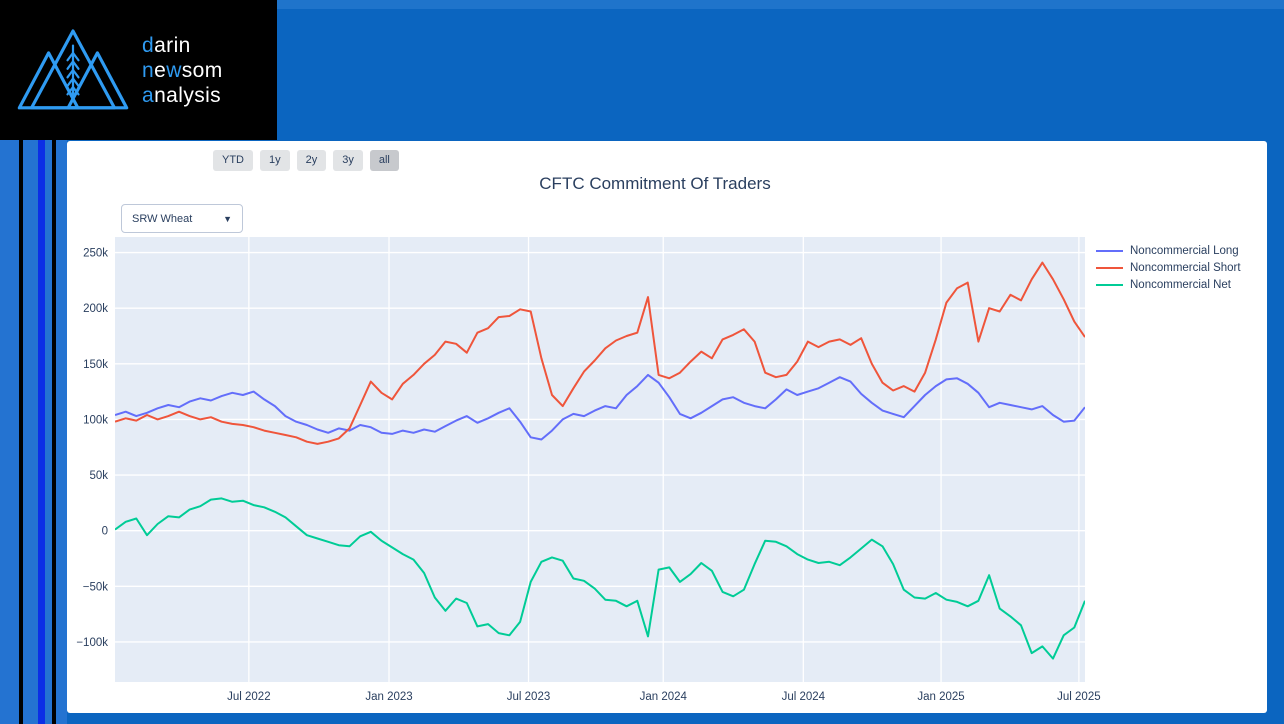 This screenshot has height=724, width=1284. Describe the element at coordinates (388, 697) in the screenshot. I see `x-tick-label: Jan 2023` at that location.